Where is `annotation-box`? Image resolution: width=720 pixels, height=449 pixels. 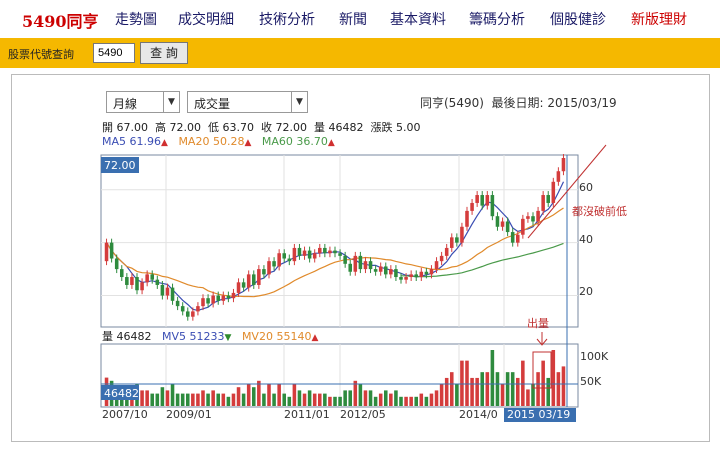 annotation-box is located at coordinates (542, 370).